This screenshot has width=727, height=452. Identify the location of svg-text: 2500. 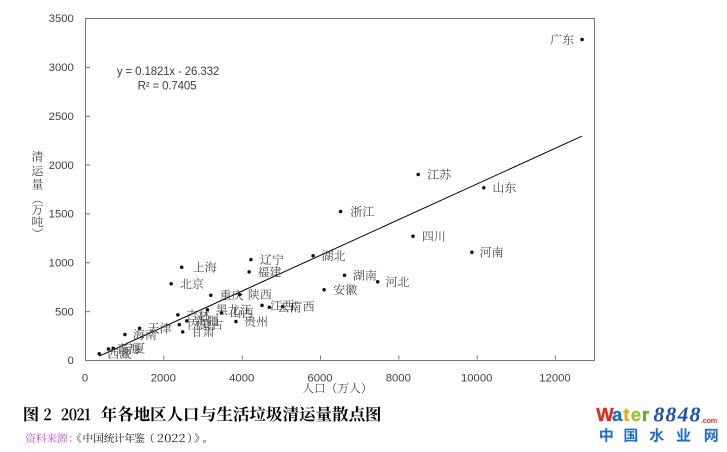
(61, 117).